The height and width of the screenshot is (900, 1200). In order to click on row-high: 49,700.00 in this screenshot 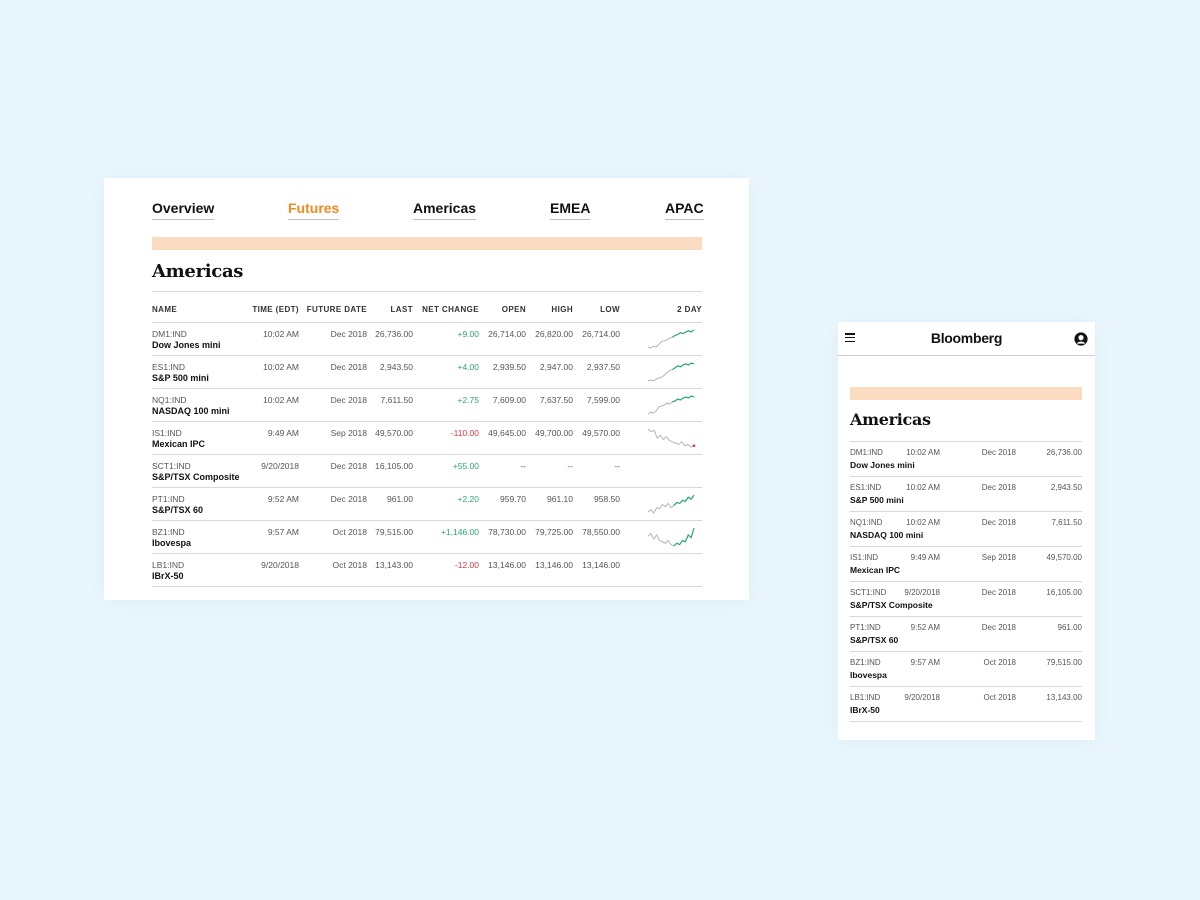, I will do `click(554, 433)`.